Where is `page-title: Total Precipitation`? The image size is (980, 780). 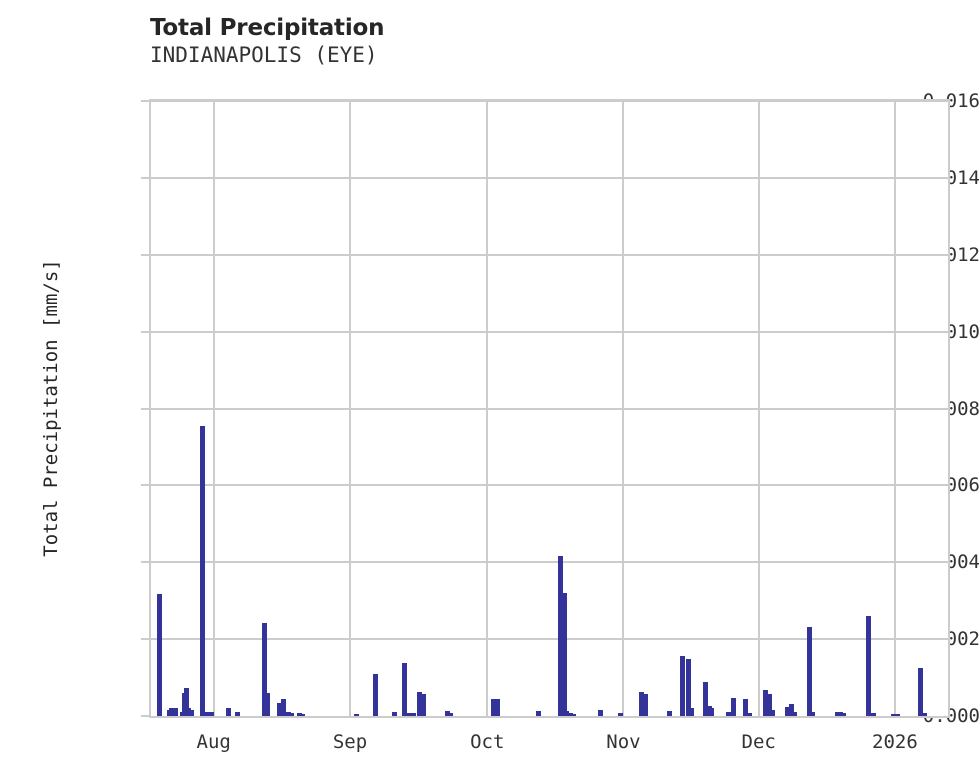
page-title: Total Precipitation is located at coordinates (267, 28).